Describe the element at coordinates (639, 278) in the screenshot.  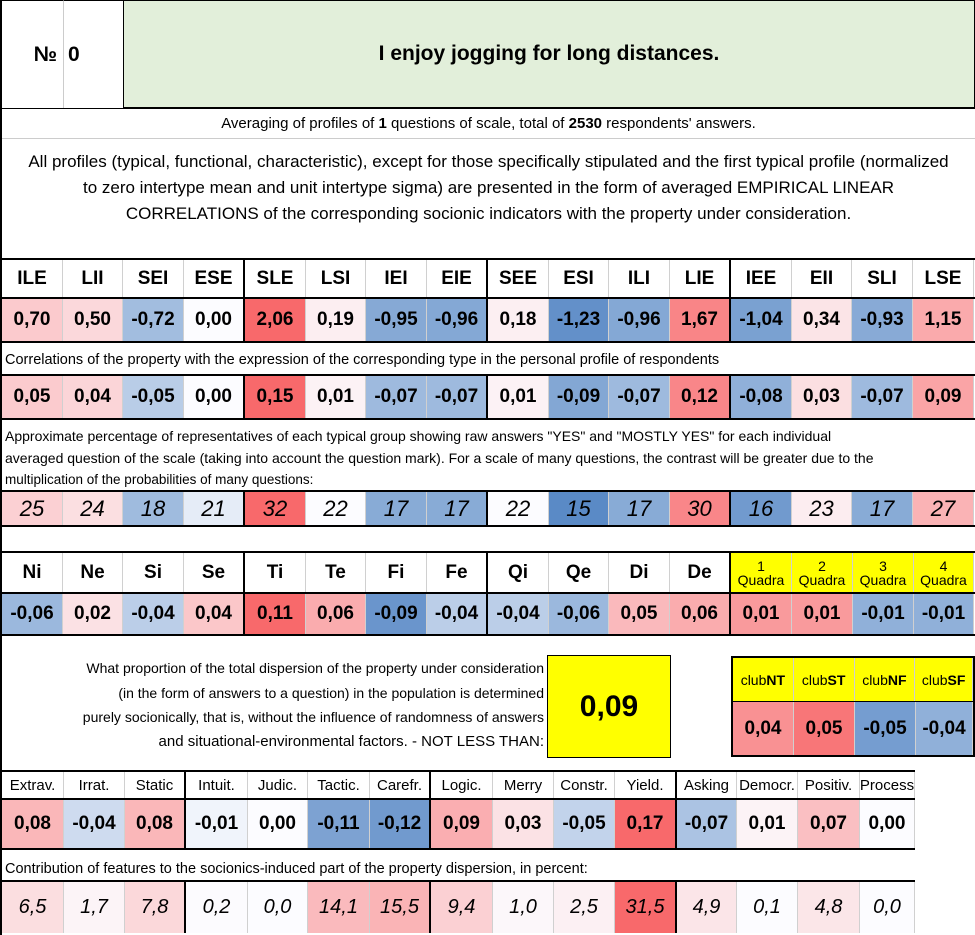
I see `type-header-cell: ILI` at that location.